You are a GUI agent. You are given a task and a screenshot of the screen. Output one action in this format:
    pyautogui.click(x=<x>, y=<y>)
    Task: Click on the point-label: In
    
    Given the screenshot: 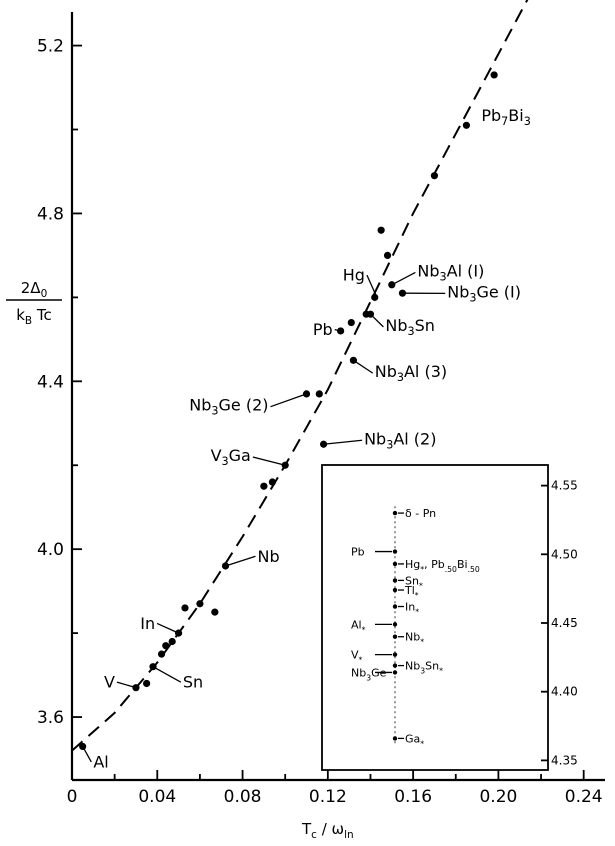 What is the action you would take?
    pyautogui.click(x=147, y=623)
    